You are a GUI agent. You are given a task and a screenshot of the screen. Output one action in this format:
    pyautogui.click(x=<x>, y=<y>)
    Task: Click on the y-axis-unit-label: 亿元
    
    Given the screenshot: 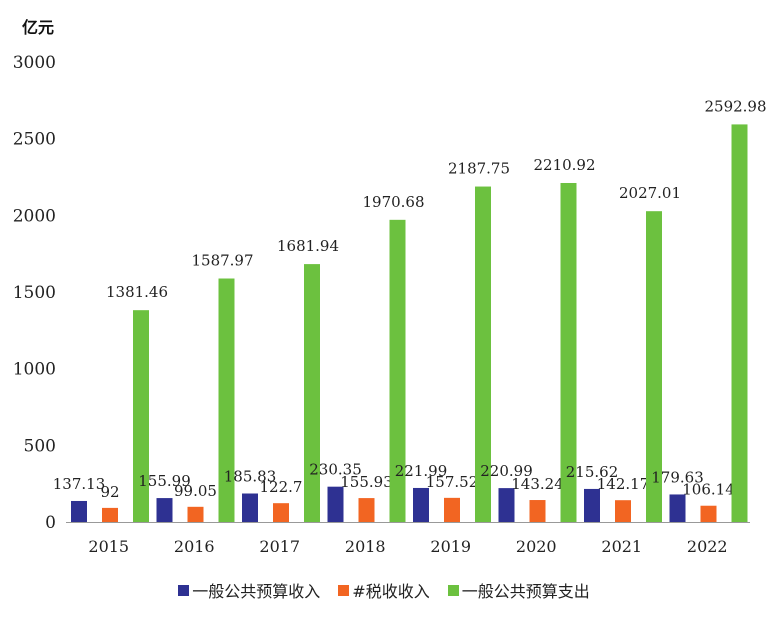 What is the action you would take?
    pyautogui.click(x=38, y=27)
    